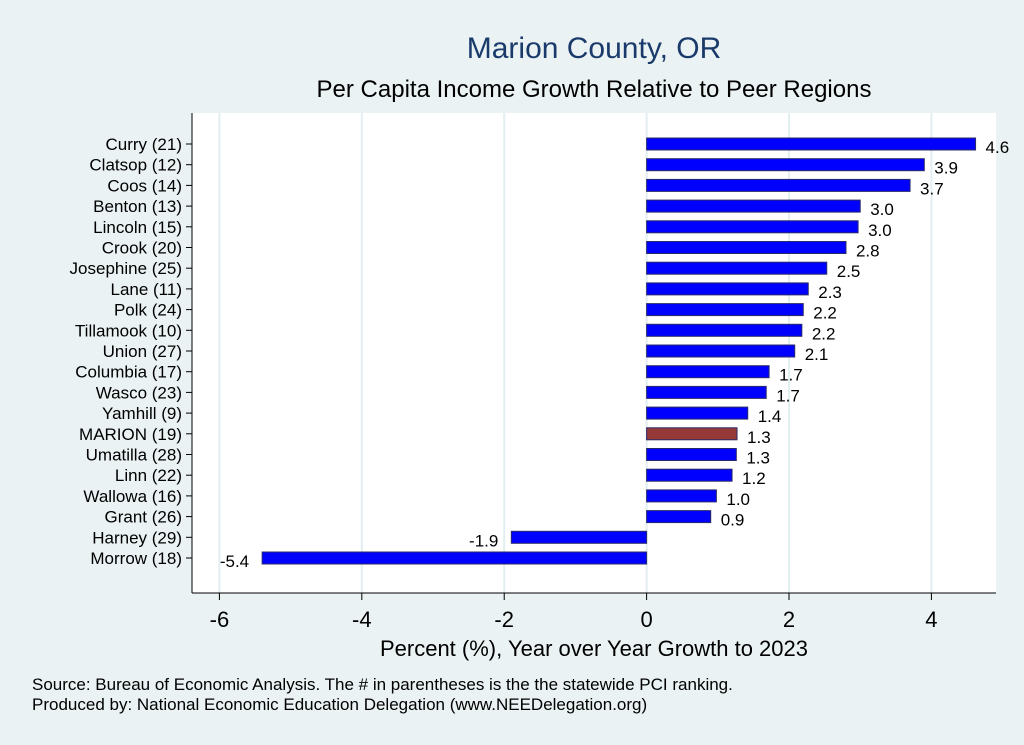  I want to click on value-label: -5.4, so click(234, 561).